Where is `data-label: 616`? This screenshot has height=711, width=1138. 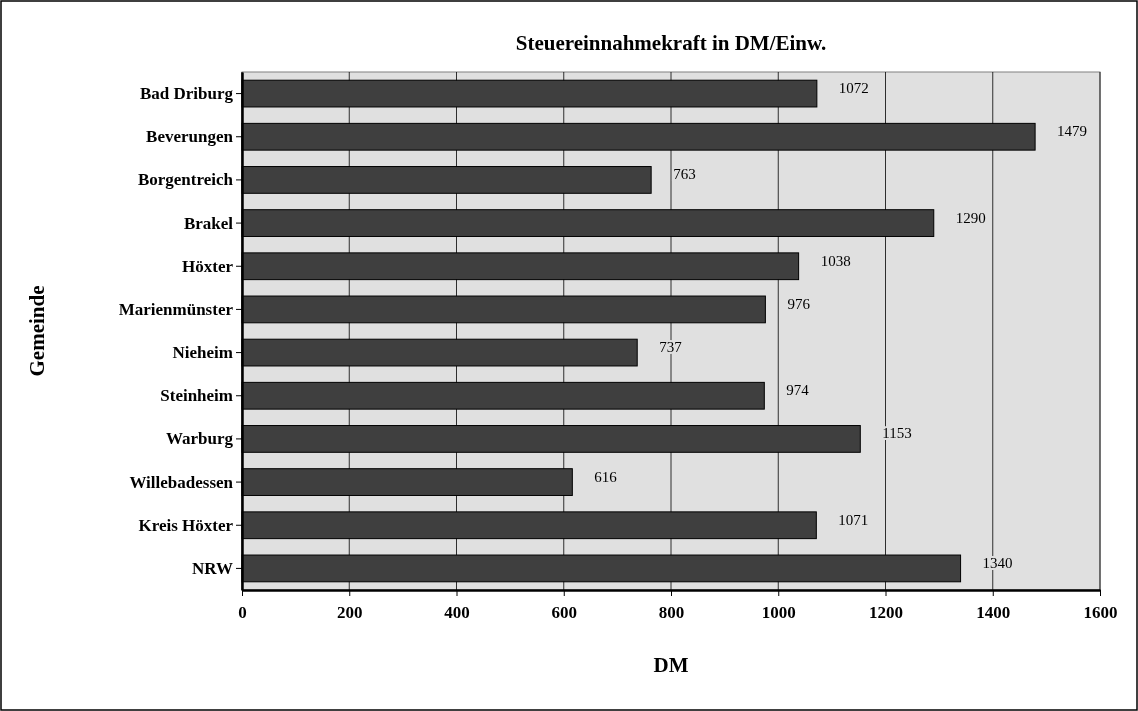 data-label: 616 is located at coordinates (606, 476).